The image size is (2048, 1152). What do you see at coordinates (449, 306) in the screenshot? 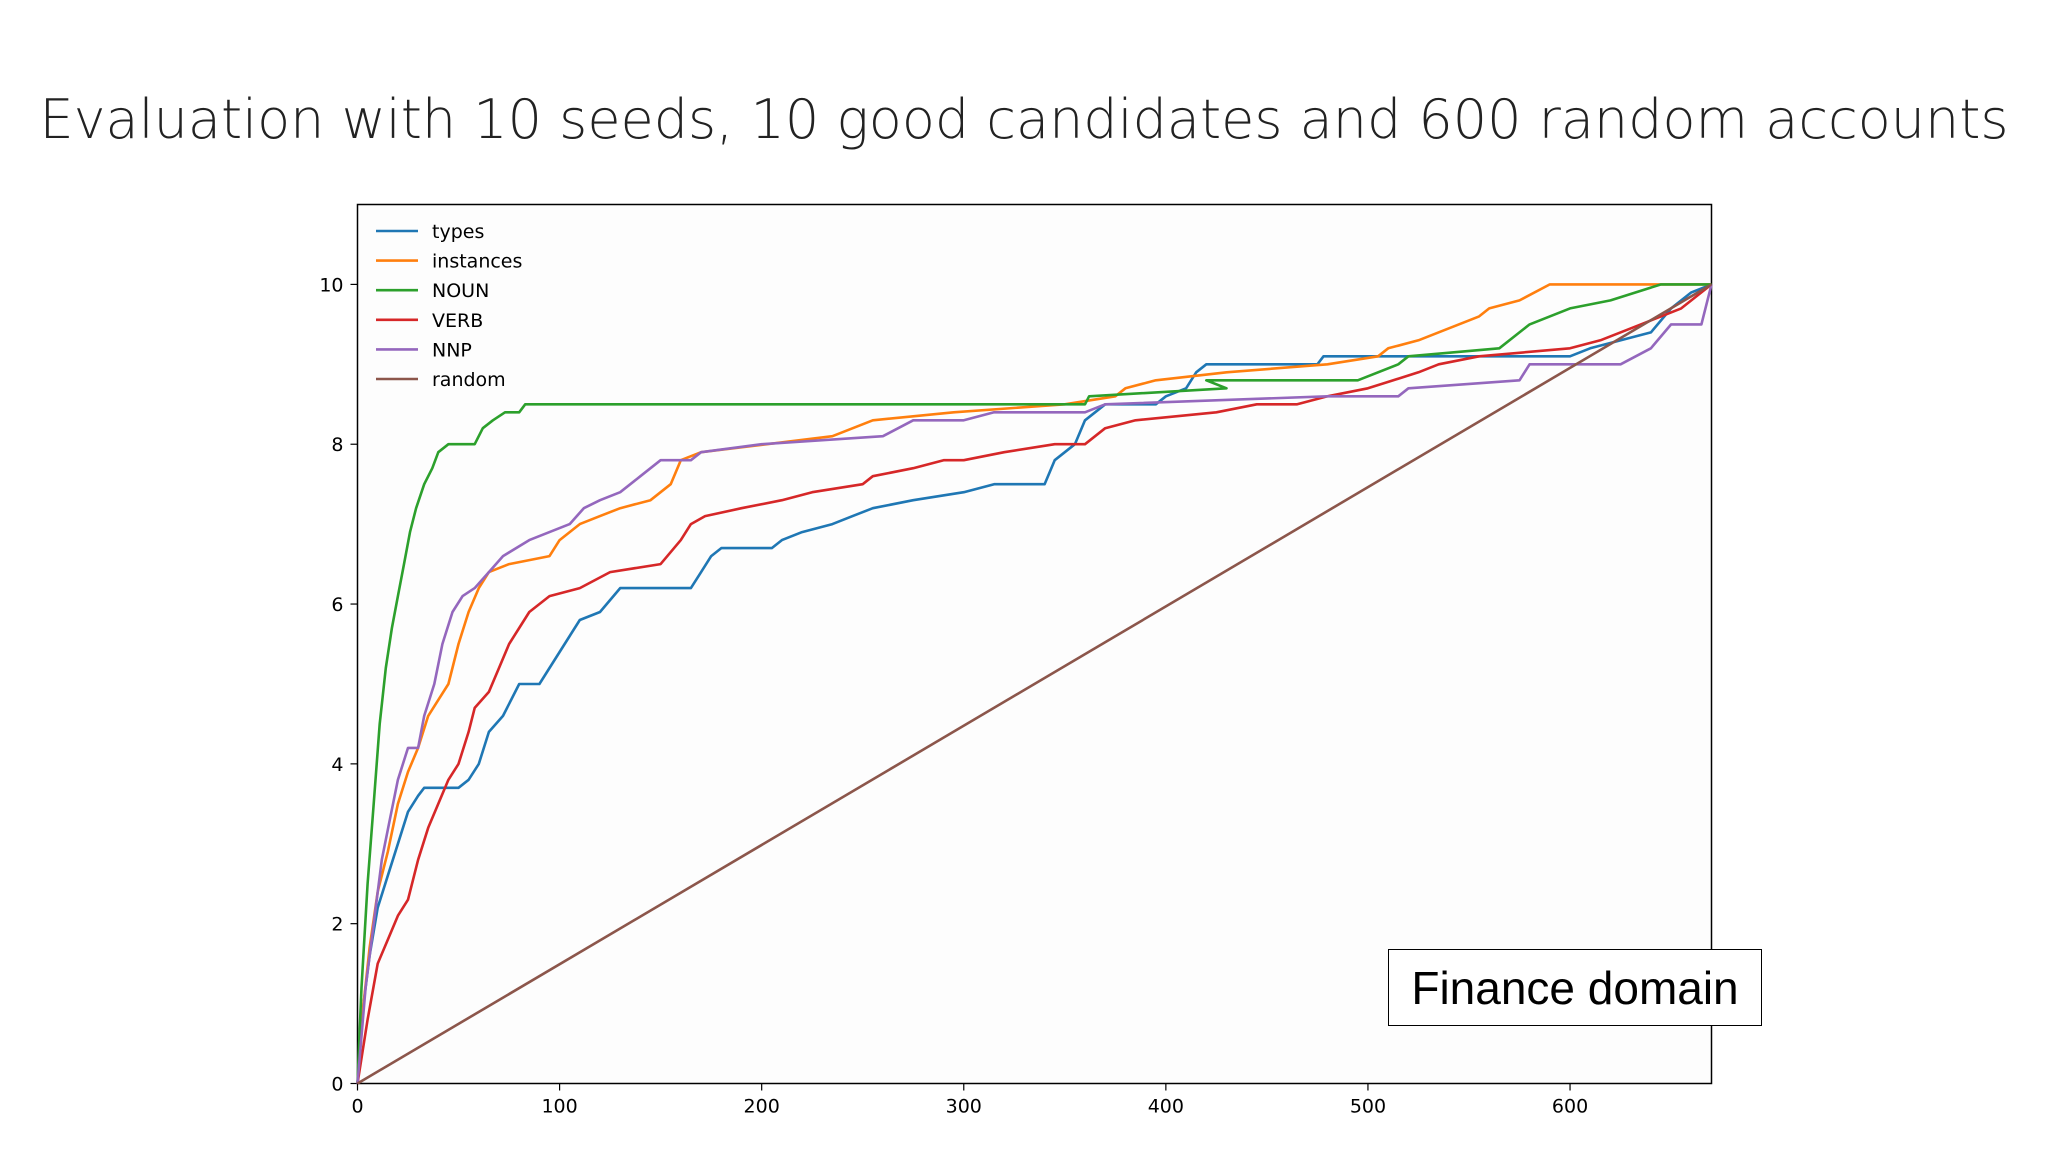
I see `legend: types instances NOUN VERB NNP random` at bounding box center [449, 306].